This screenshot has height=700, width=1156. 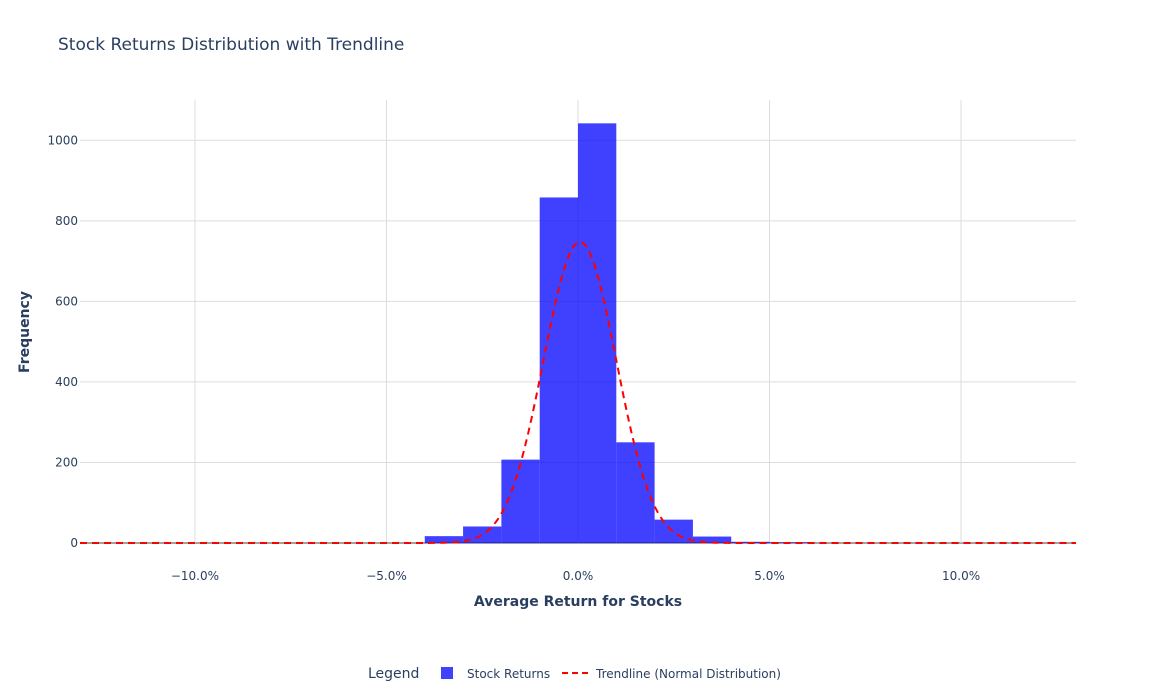 I want to click on y-tick-label: 1000, so click(x=62, y=140).